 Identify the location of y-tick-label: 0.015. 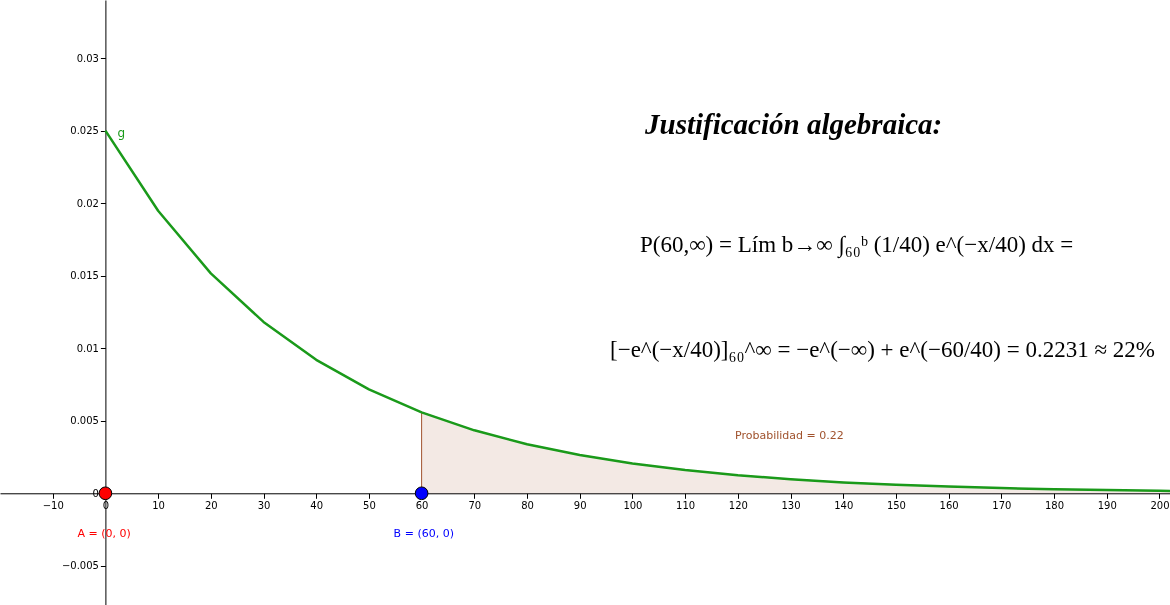
(84, 276).